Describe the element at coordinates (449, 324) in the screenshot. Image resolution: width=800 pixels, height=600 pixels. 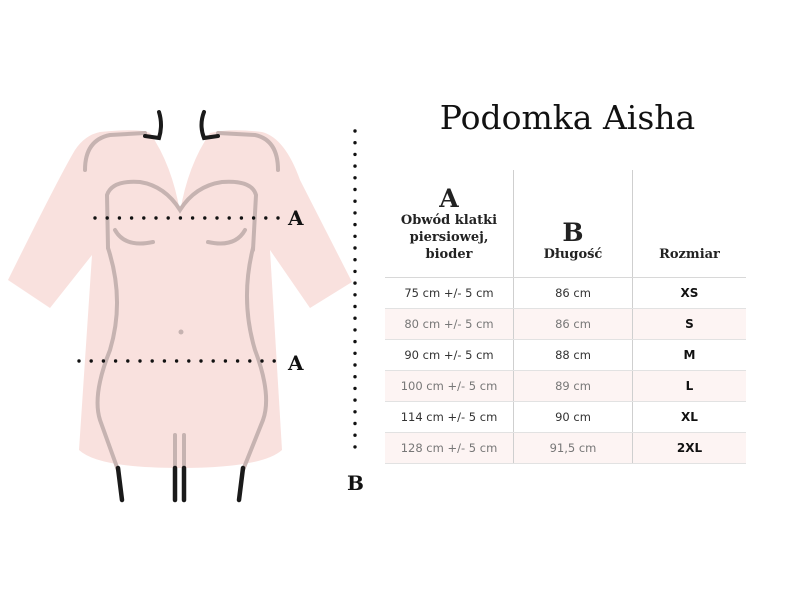
I see `cell-circumference: 80 cm +/- 5 cm` at that location.